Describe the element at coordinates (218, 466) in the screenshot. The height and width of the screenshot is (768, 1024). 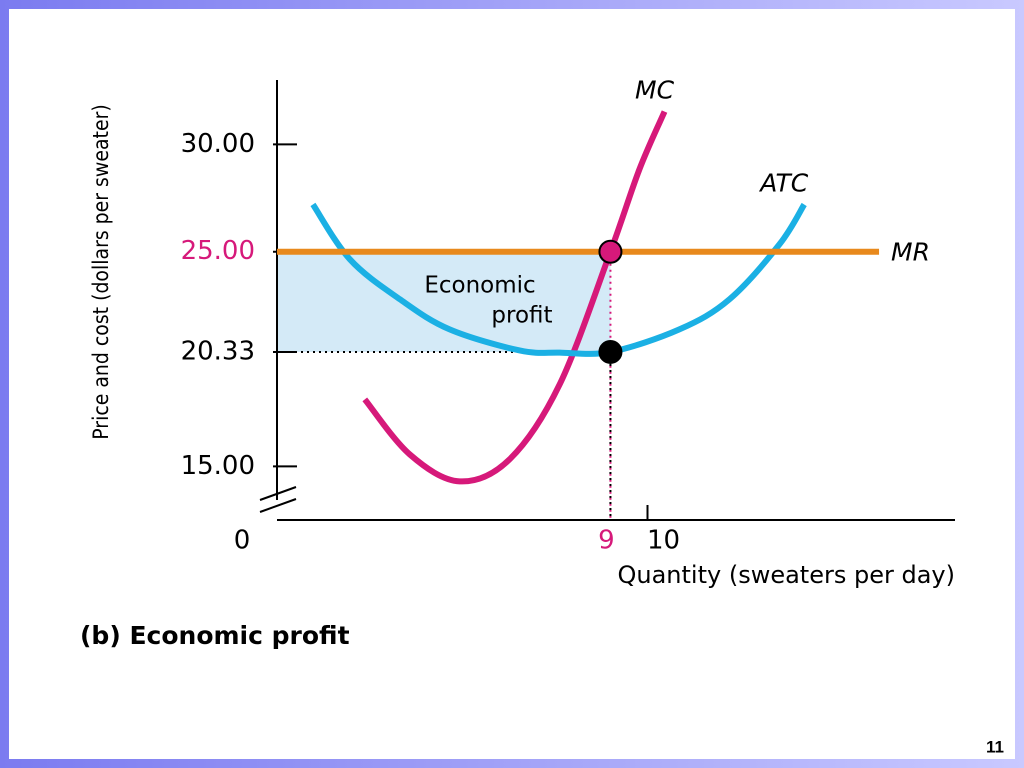
I see `y-tick-label: 15.00` at that location.